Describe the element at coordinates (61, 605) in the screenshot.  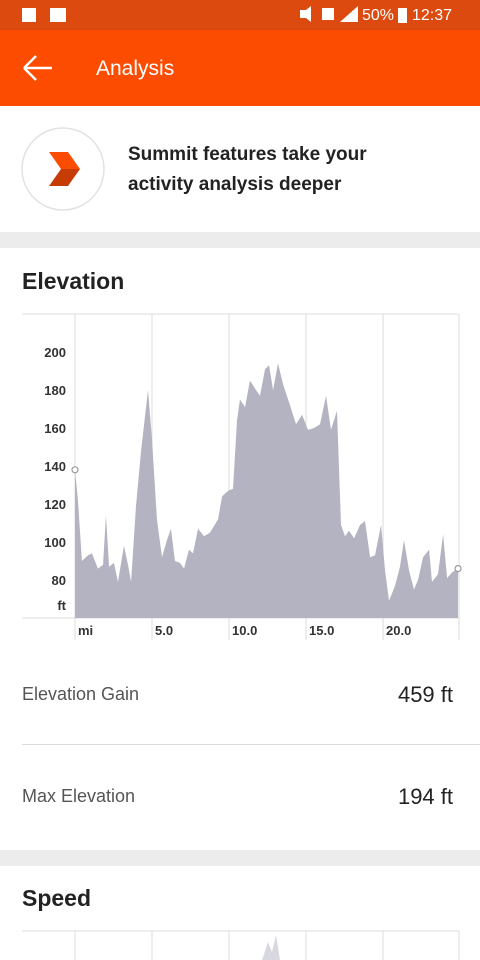
I see `y-unit-label: ft` at that location.